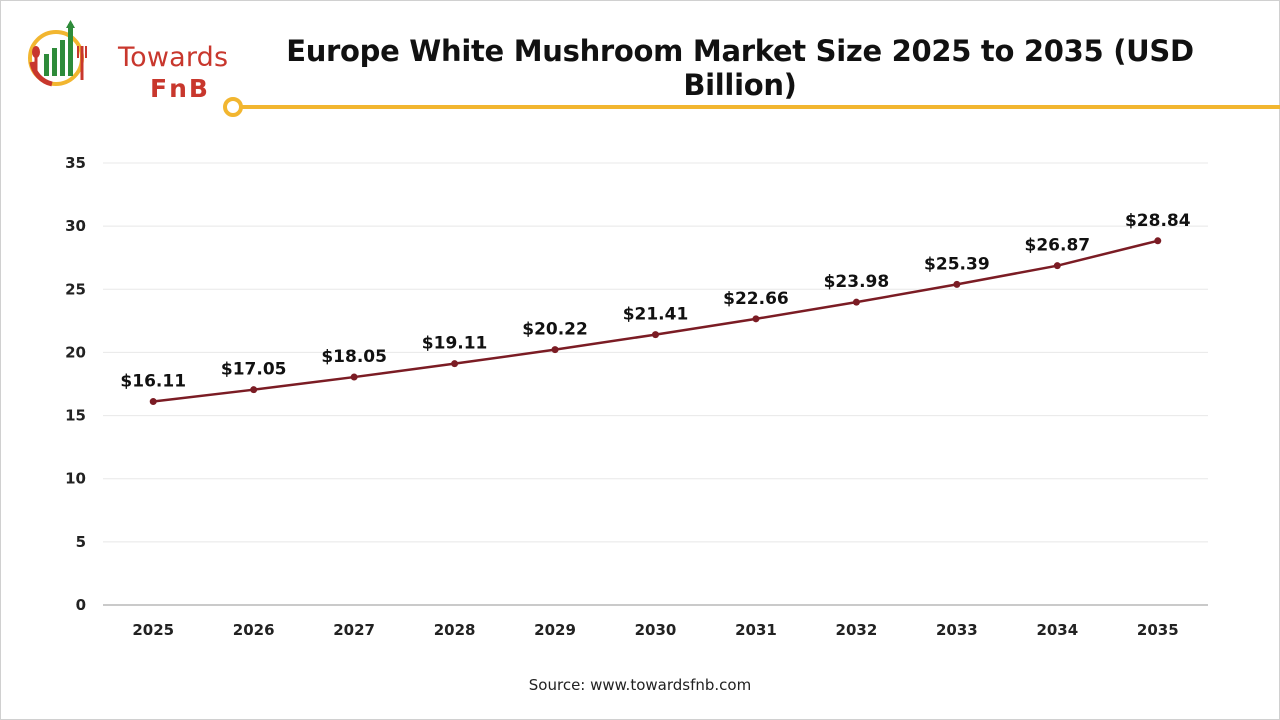 Image resolution: width=1280 pixels, height=720 pixels. What do you see at coordinates (656, 315) in the screenshot?
I see `data-label: $21.41` at bounding box center [656, 315].